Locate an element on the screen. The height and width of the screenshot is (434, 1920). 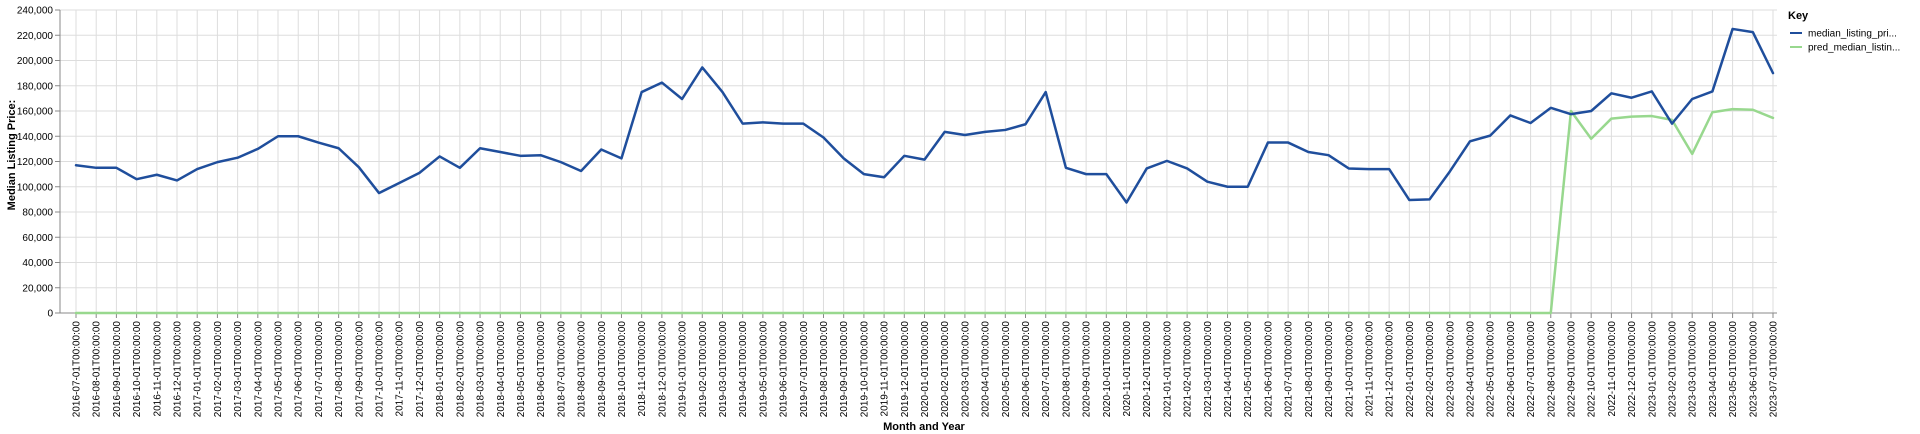
x-tick-label: 2018-04-01T00:00:00 is located at coordinates (501, 369).